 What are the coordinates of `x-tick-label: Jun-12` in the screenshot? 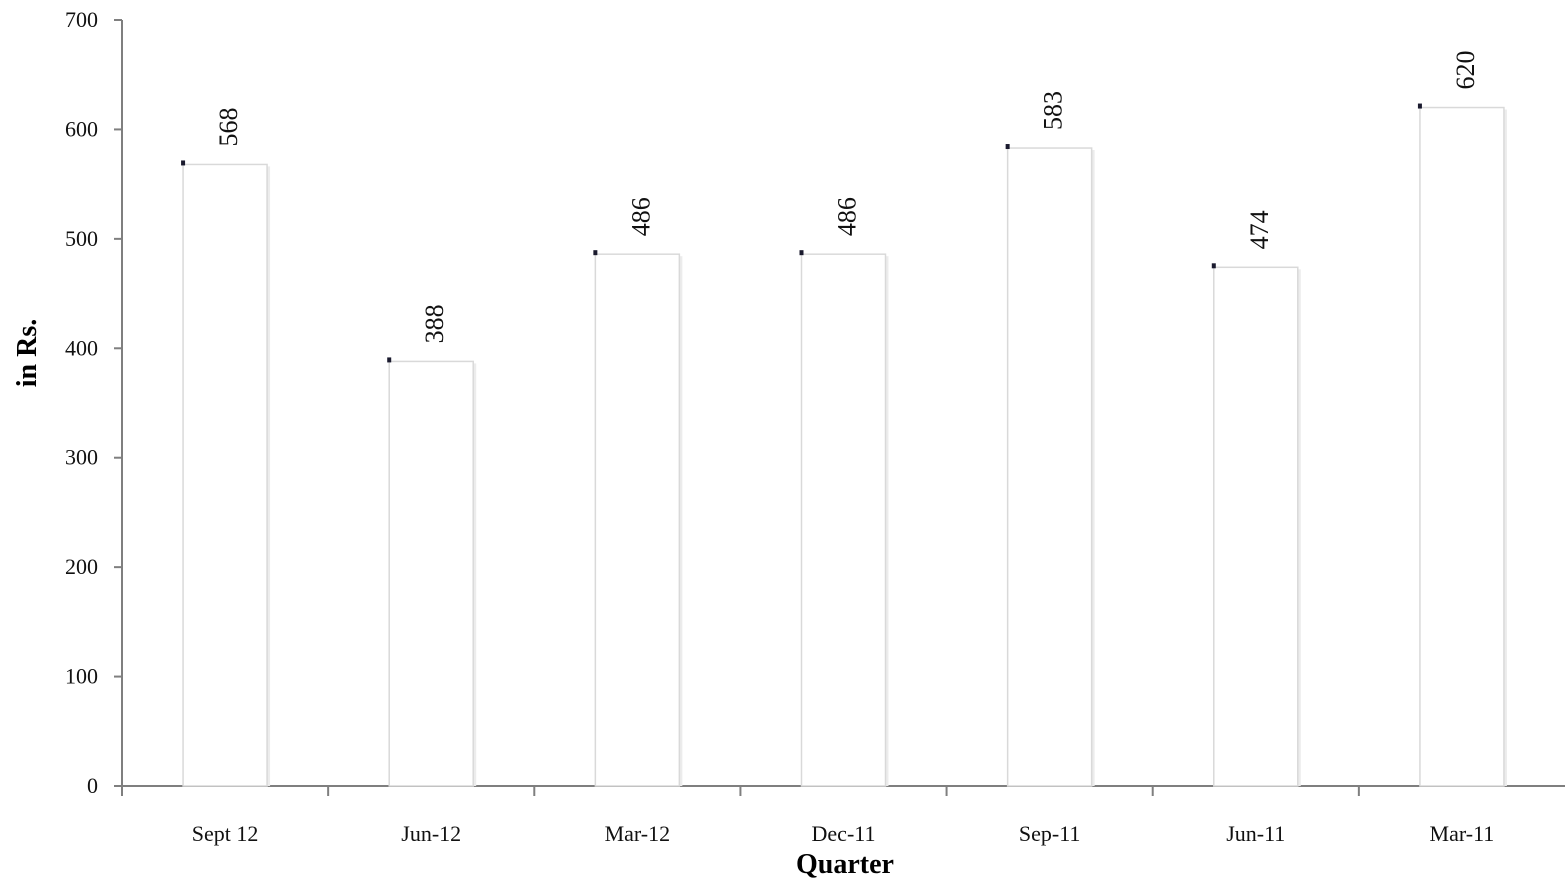 It's located at (431, 833).